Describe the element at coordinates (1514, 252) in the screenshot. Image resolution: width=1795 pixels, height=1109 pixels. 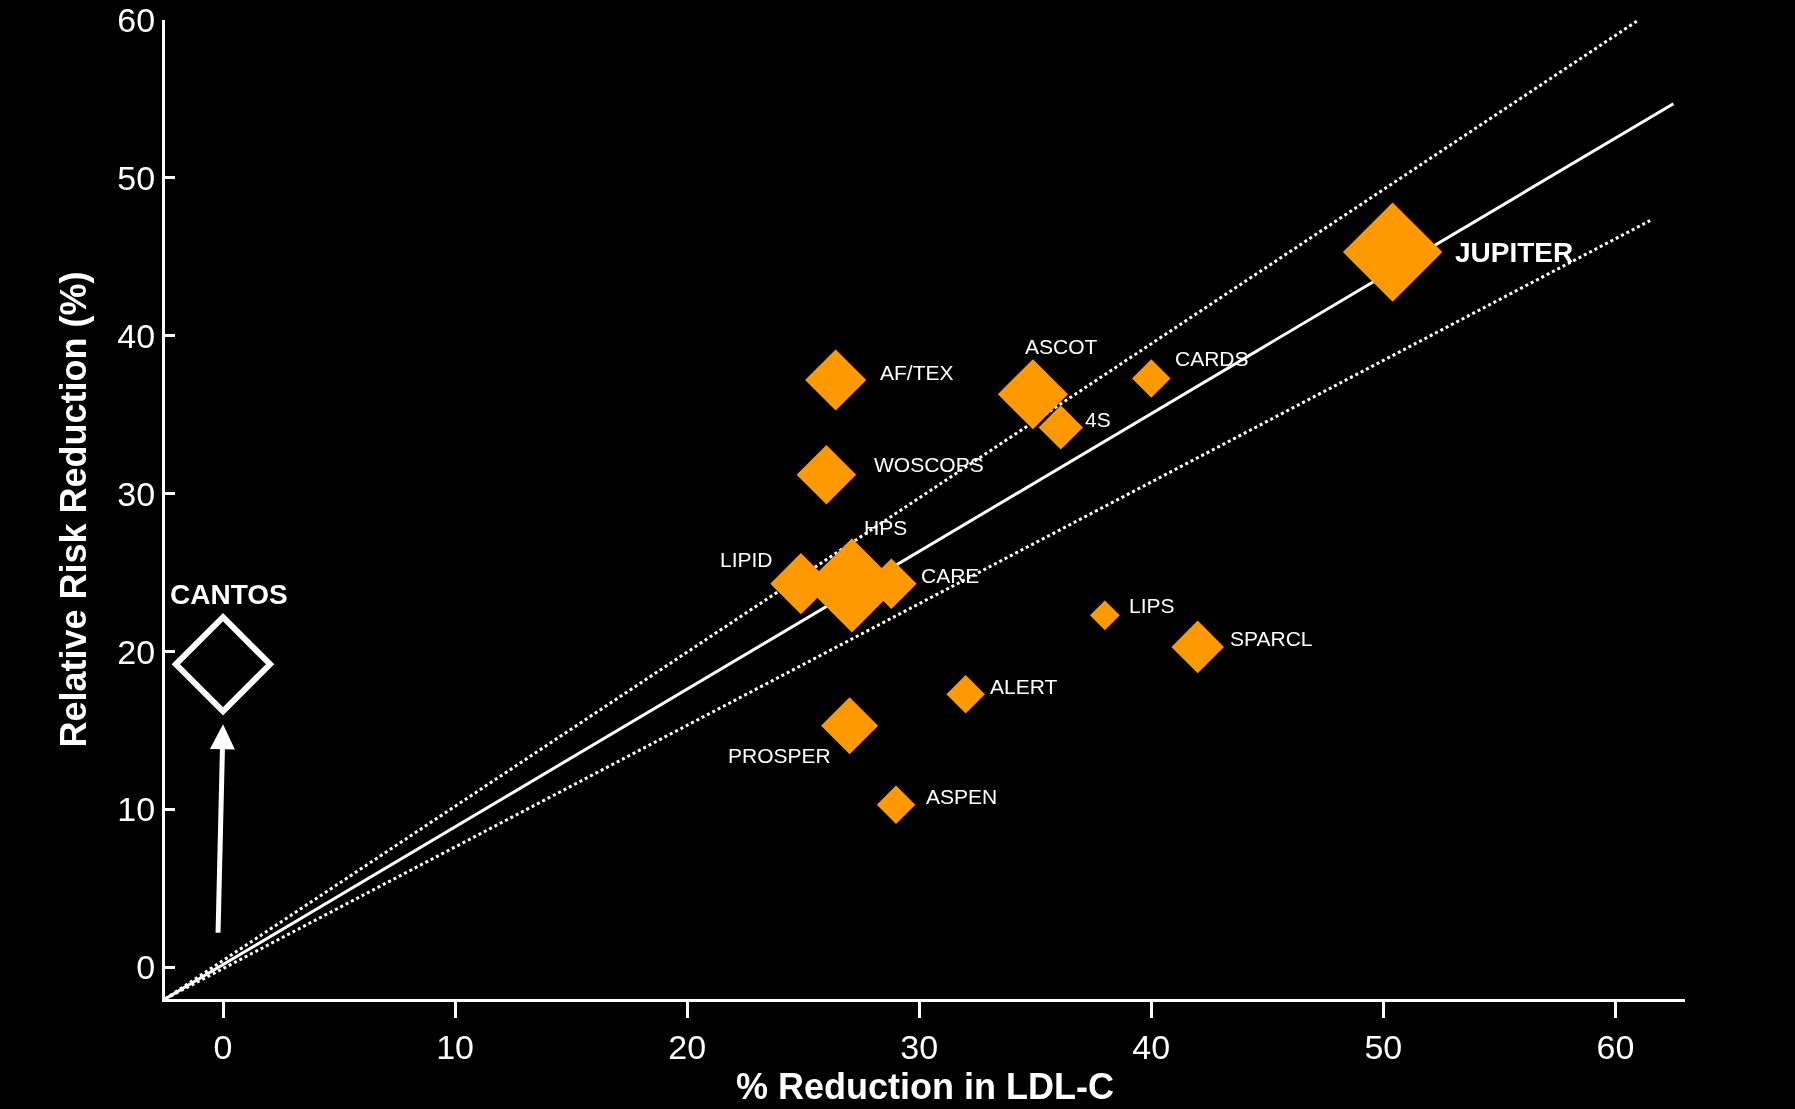
I see `annotation: JUPITER` at that location.